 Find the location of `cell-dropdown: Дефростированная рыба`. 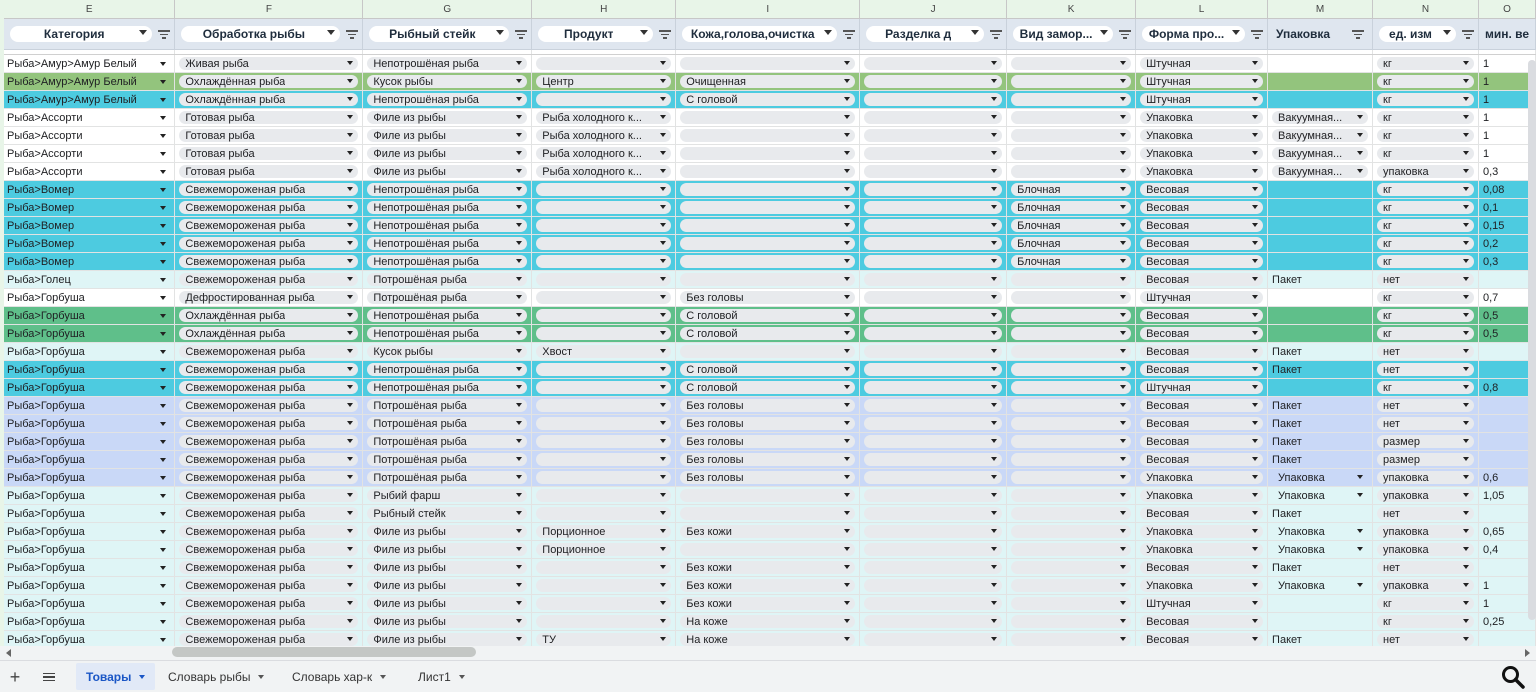

cell-dropdown: Дефростированная рыба is located at coordinates (269, 297).